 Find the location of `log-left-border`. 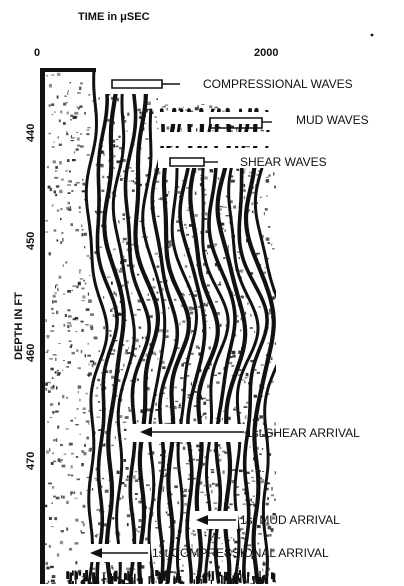

log-left-border is located at coordinates (42, 326).